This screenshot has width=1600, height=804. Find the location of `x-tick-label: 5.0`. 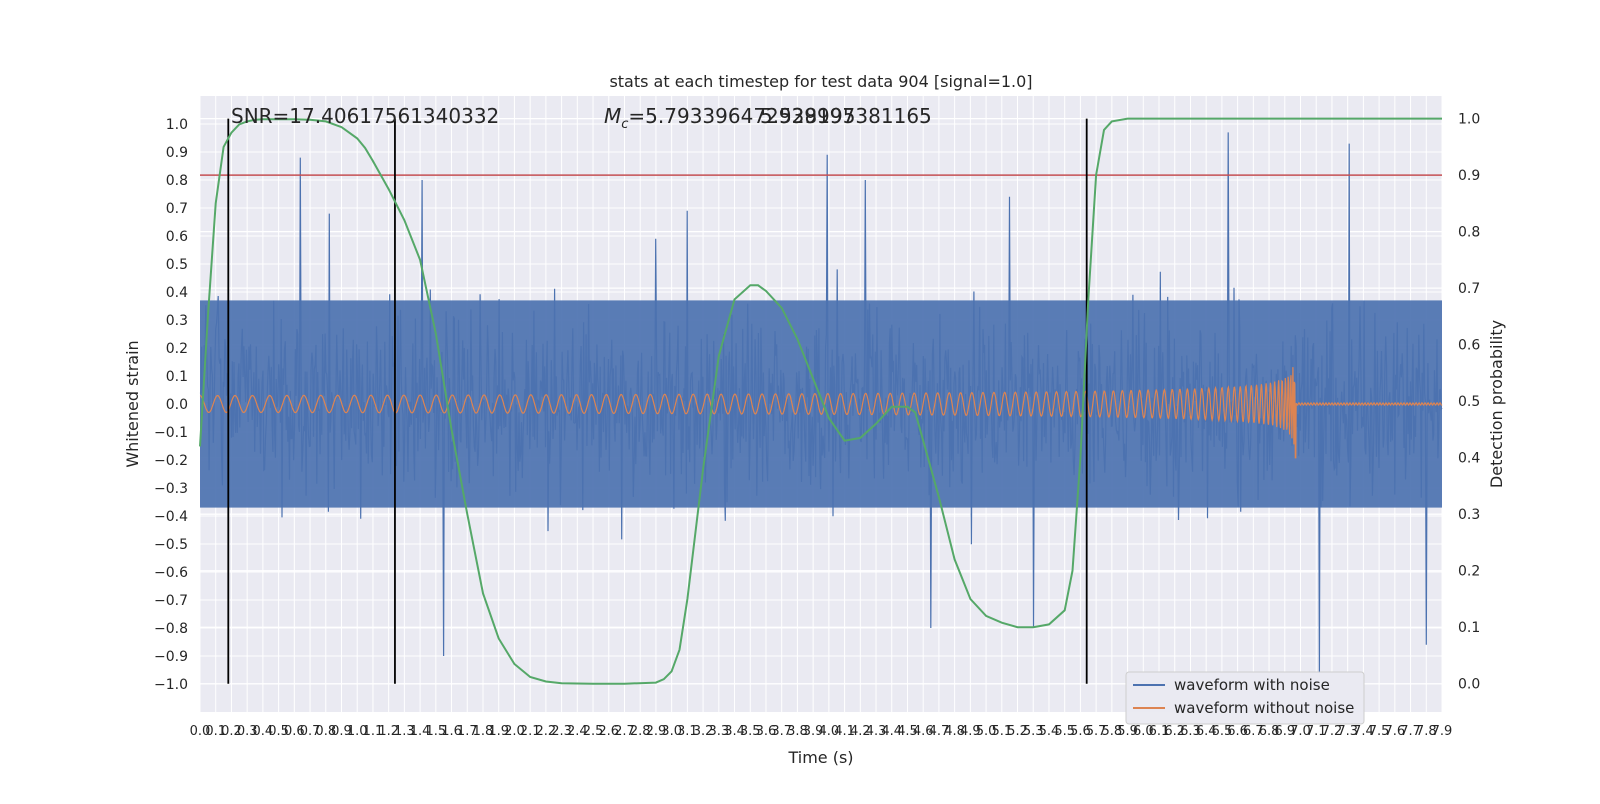

x-tick-label: 5.0 is located at coordinates (986, 731).